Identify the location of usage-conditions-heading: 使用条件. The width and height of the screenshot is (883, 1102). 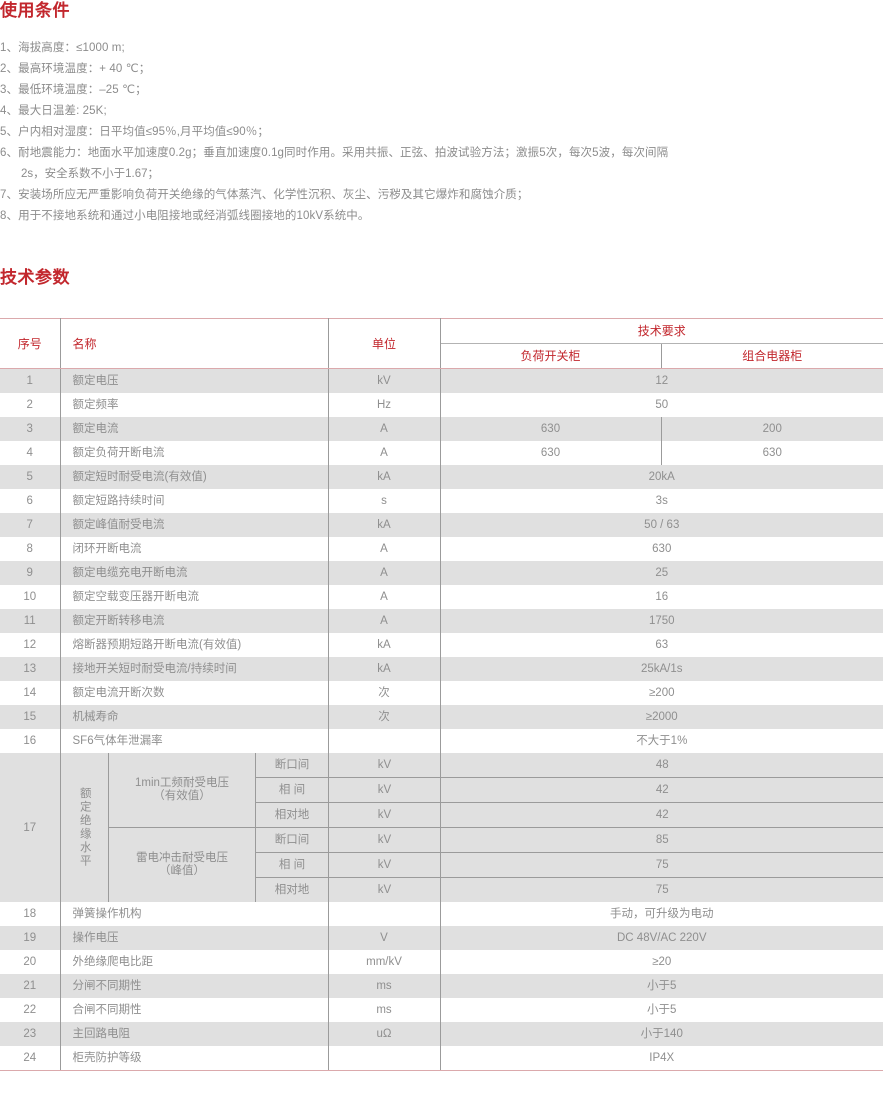
(35, 10).